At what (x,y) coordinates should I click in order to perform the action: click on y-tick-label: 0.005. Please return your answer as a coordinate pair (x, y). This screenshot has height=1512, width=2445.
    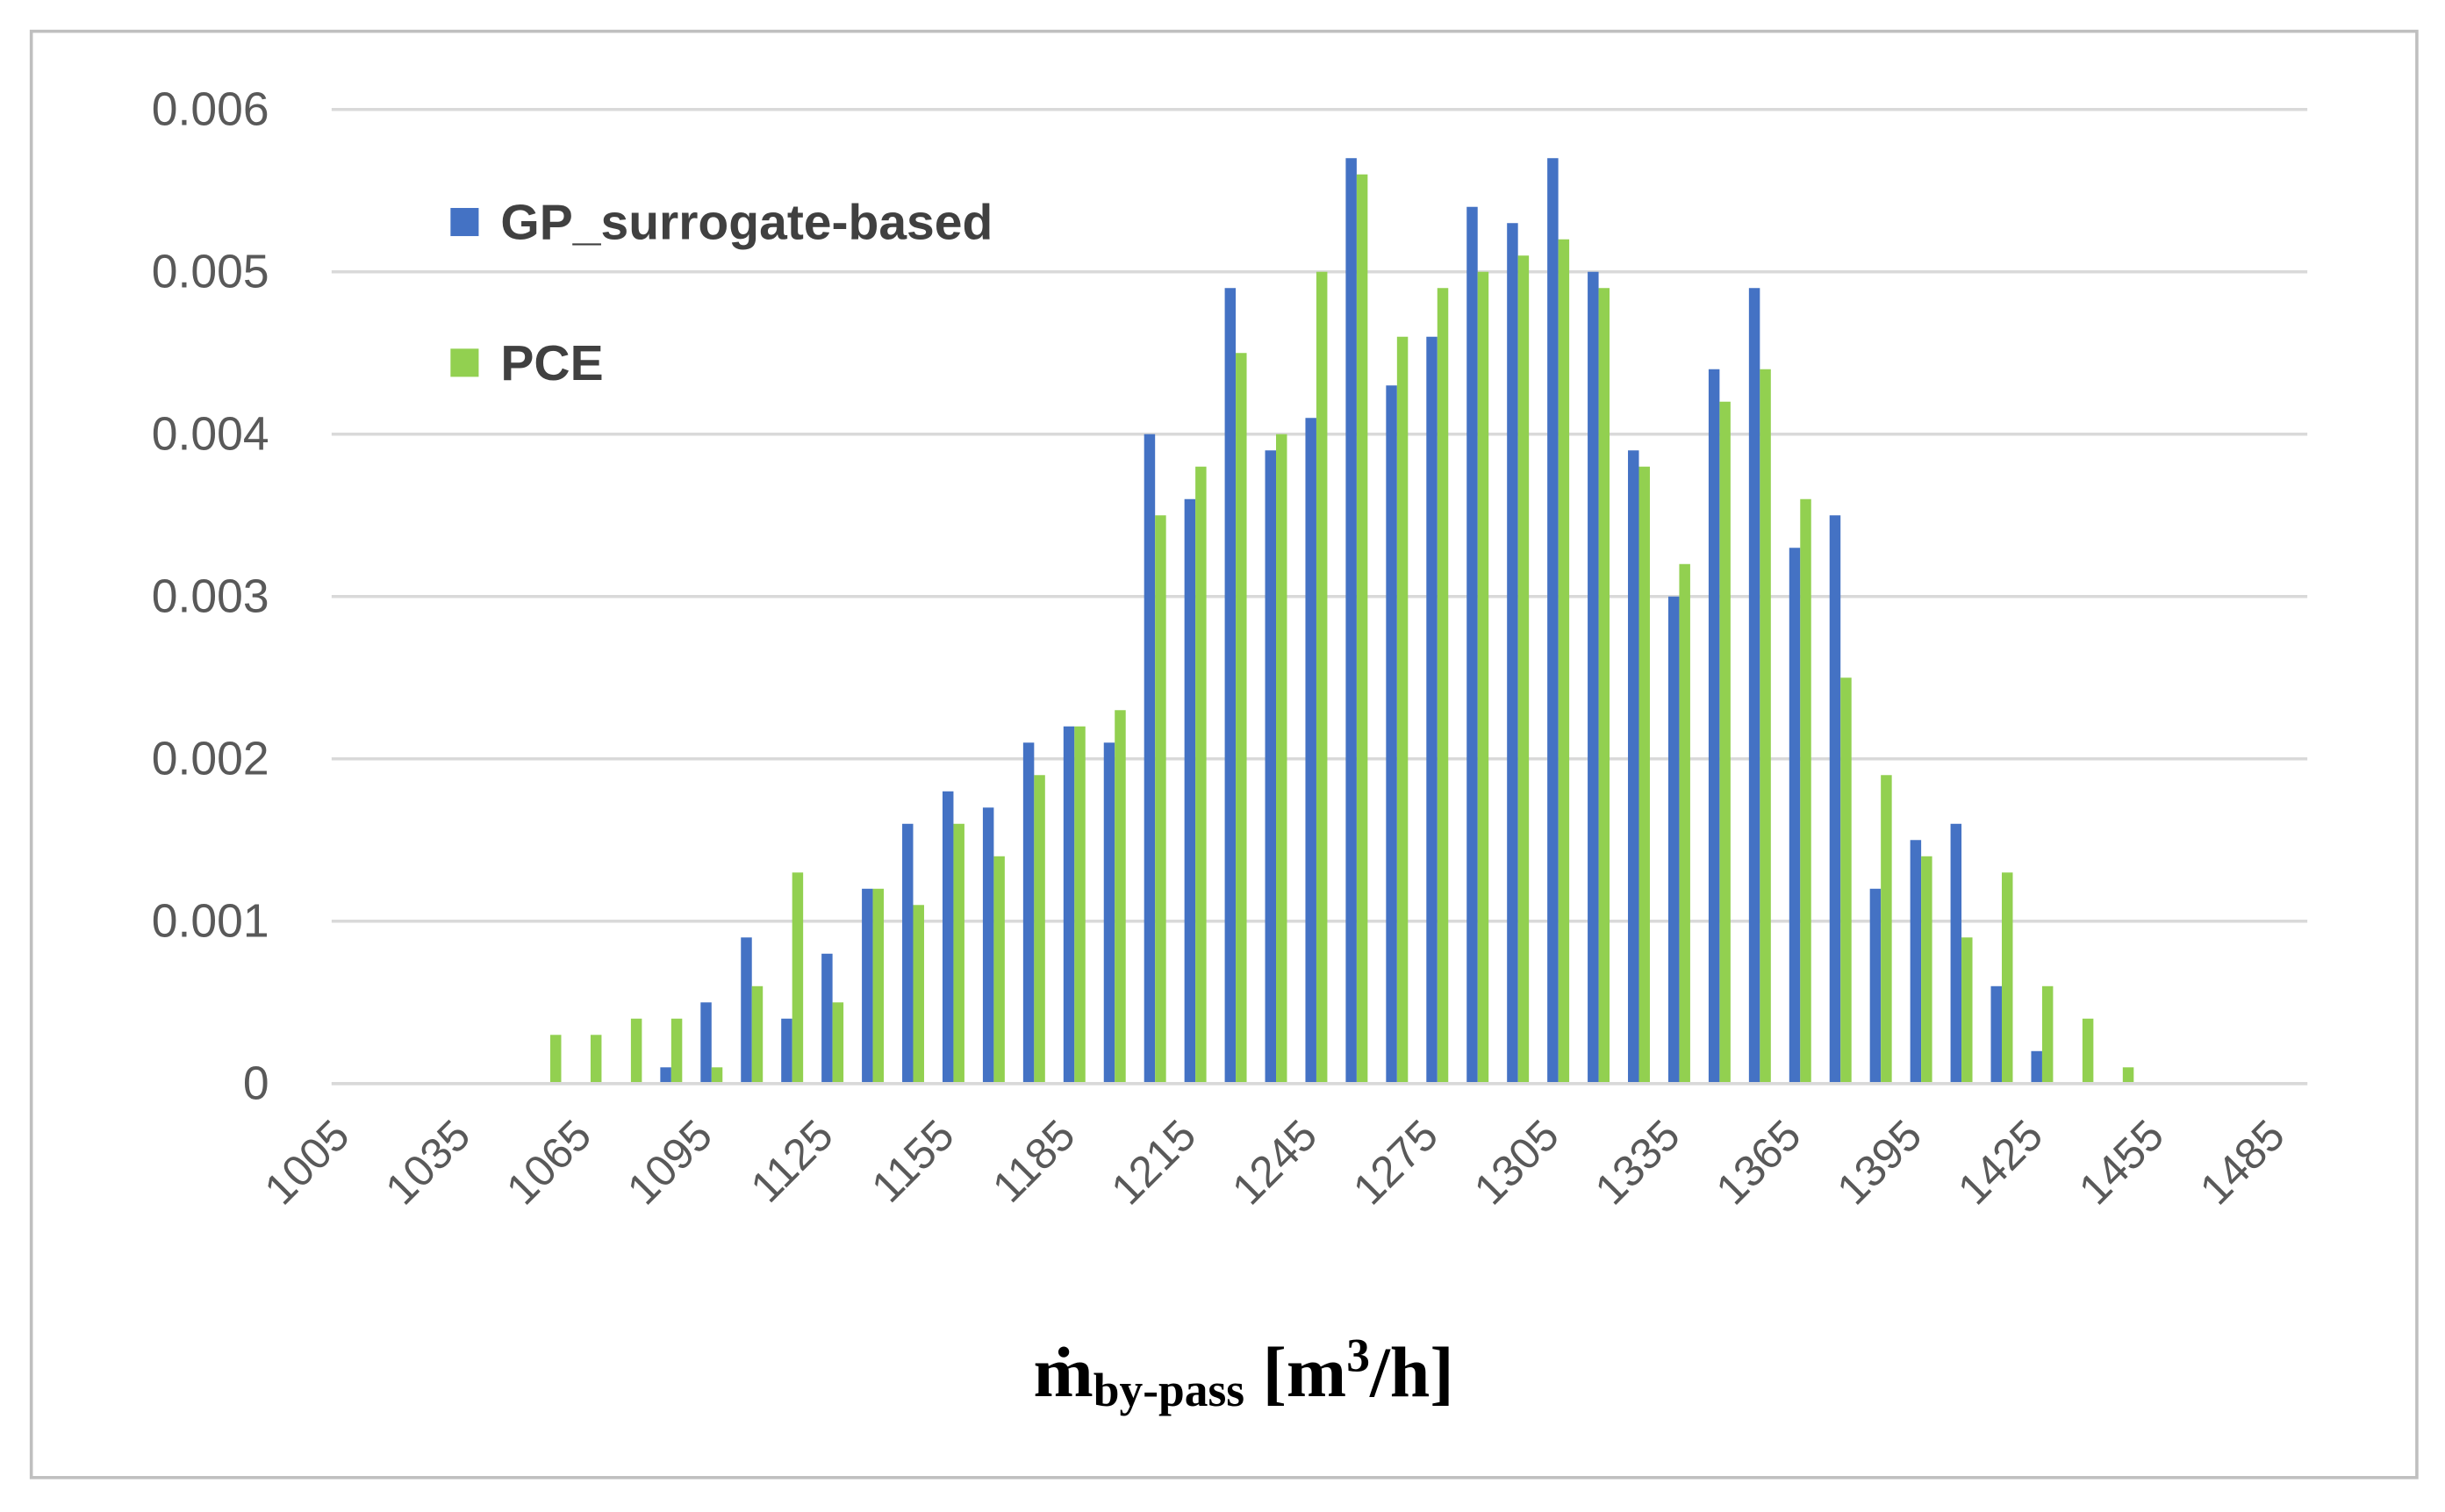
    Looking at the image, I should click on (210, 272).